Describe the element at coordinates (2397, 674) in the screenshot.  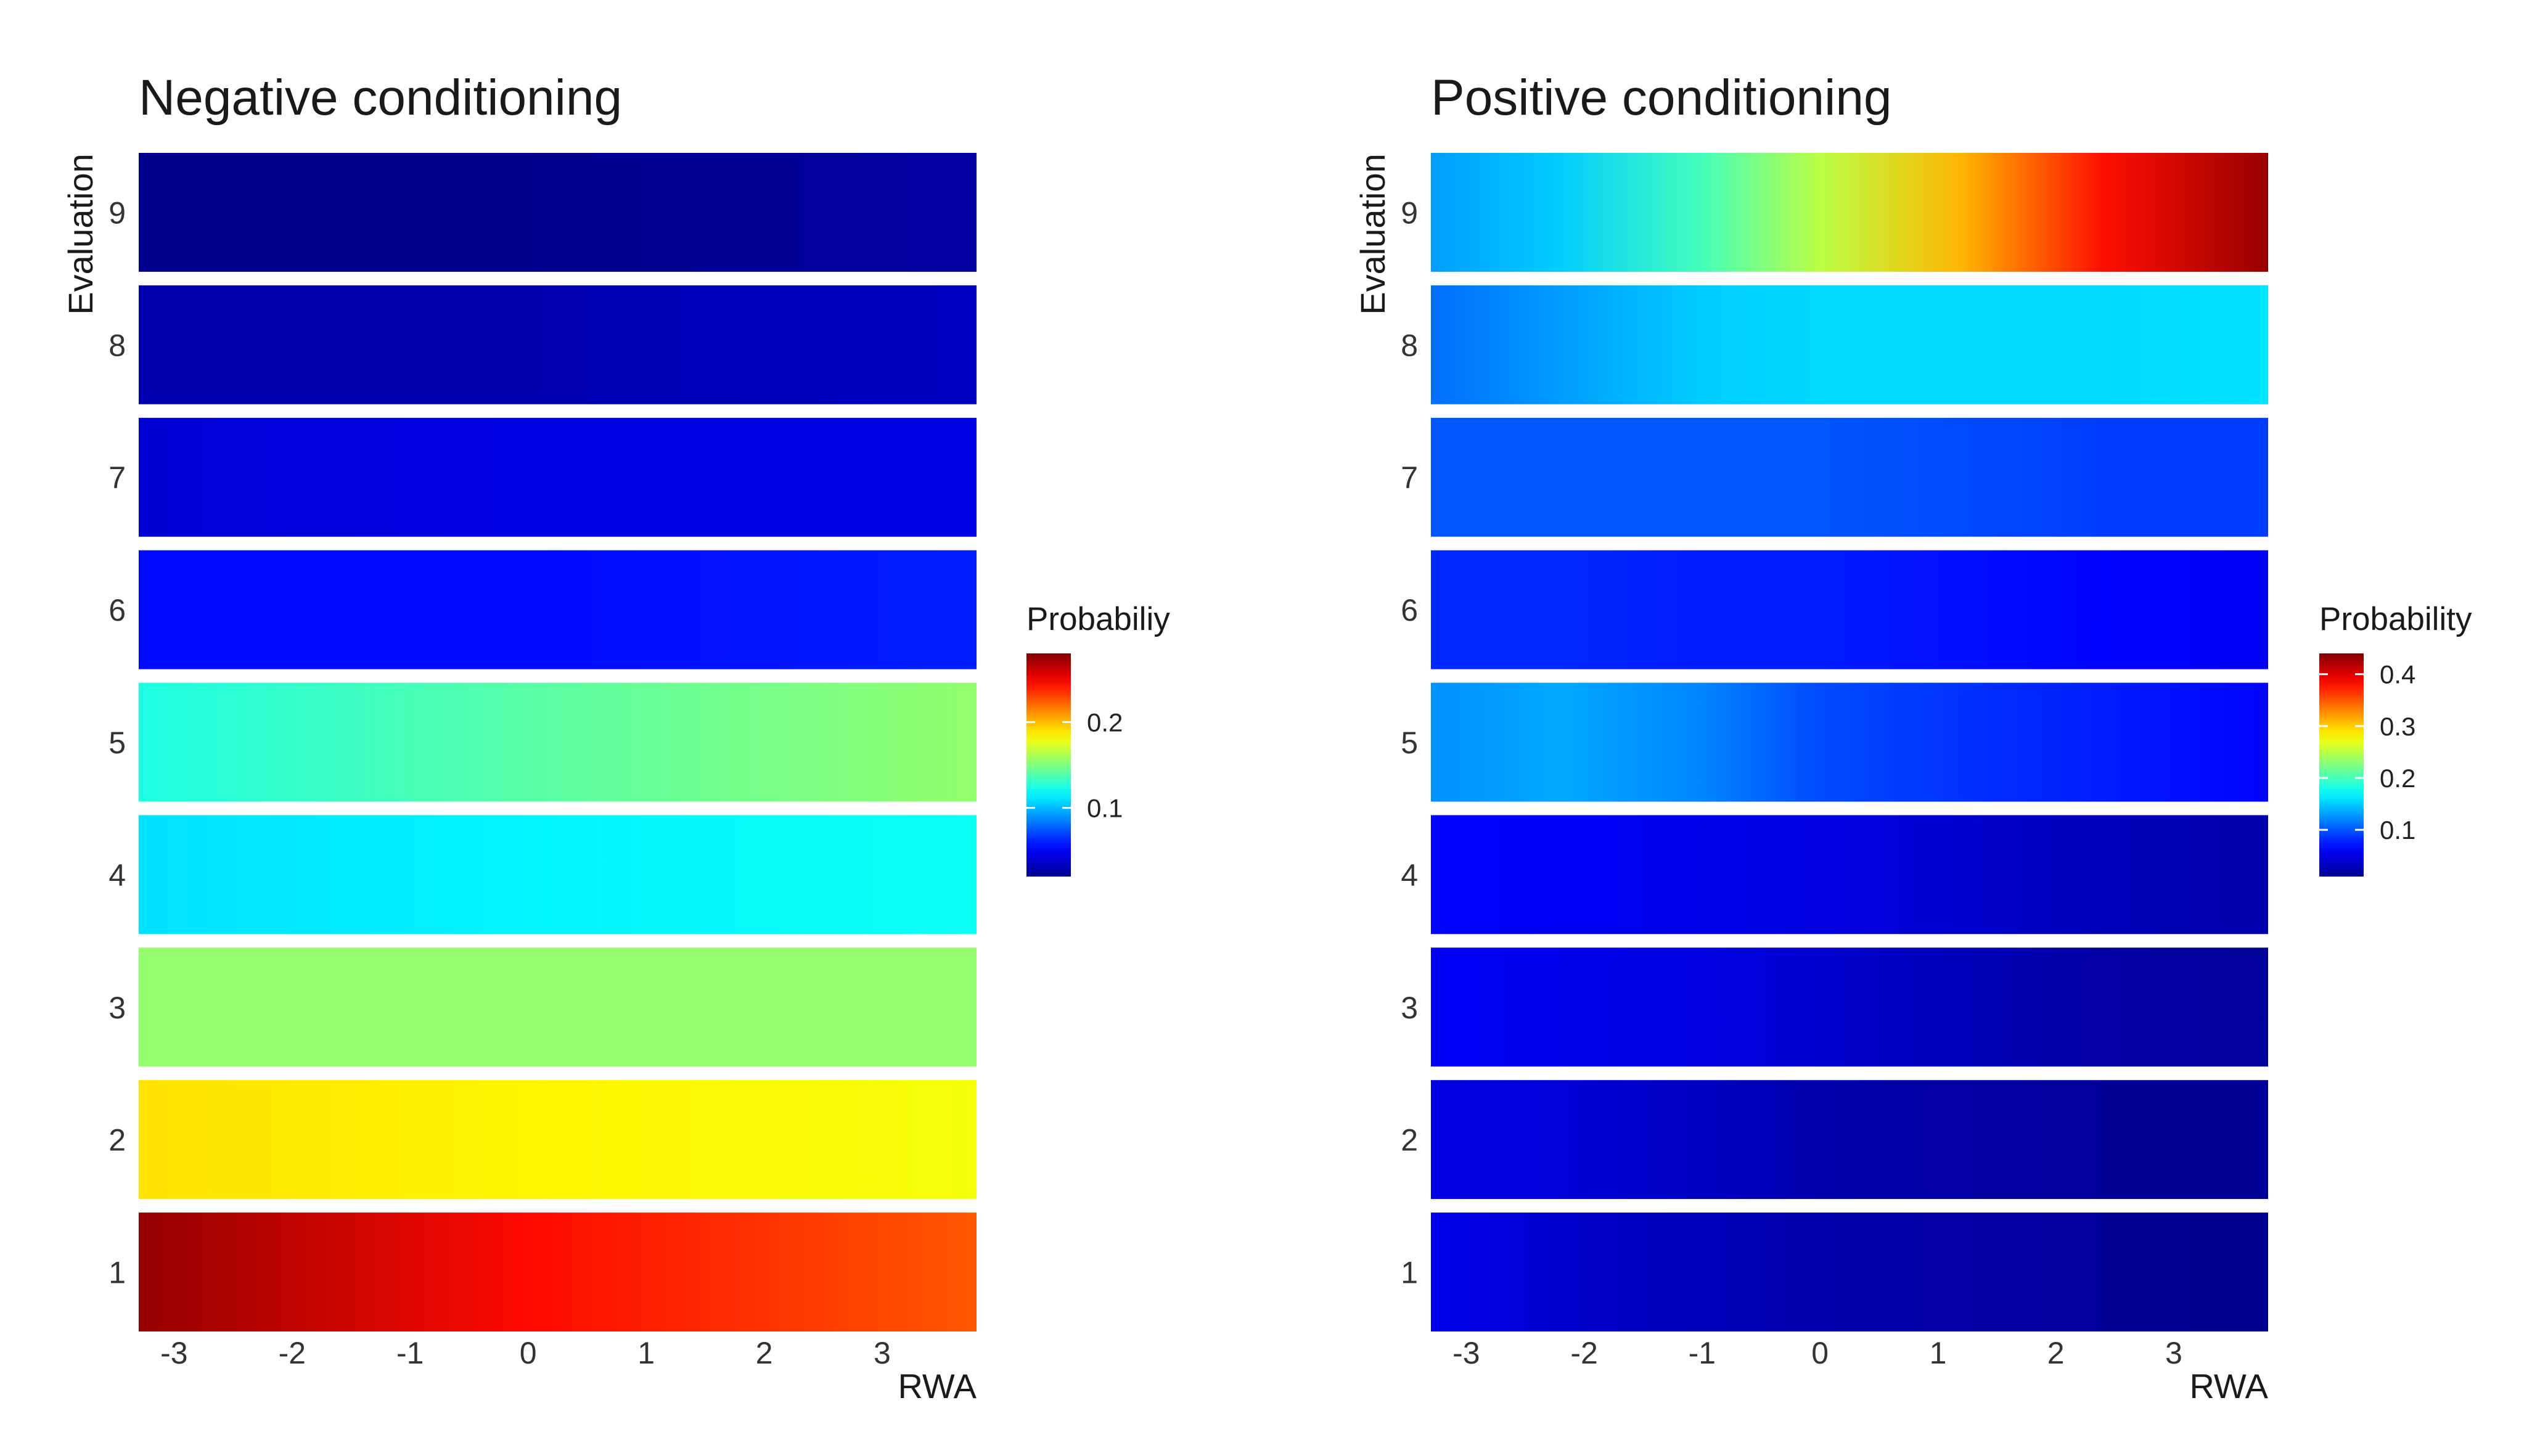
I see `colorbar-tick-label: 0.4` at that location.